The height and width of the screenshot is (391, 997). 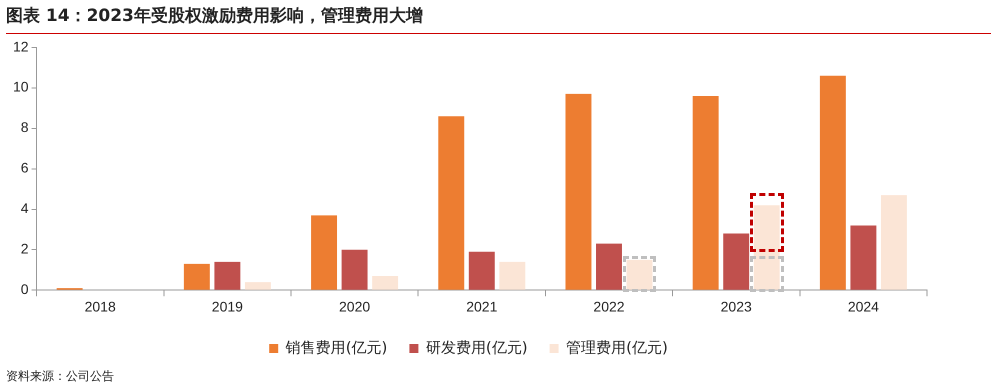 What do you see at coordinates (24, 248) in the screenshot?
I see `y-tick-label: 2` at bounding box center [24, 248].